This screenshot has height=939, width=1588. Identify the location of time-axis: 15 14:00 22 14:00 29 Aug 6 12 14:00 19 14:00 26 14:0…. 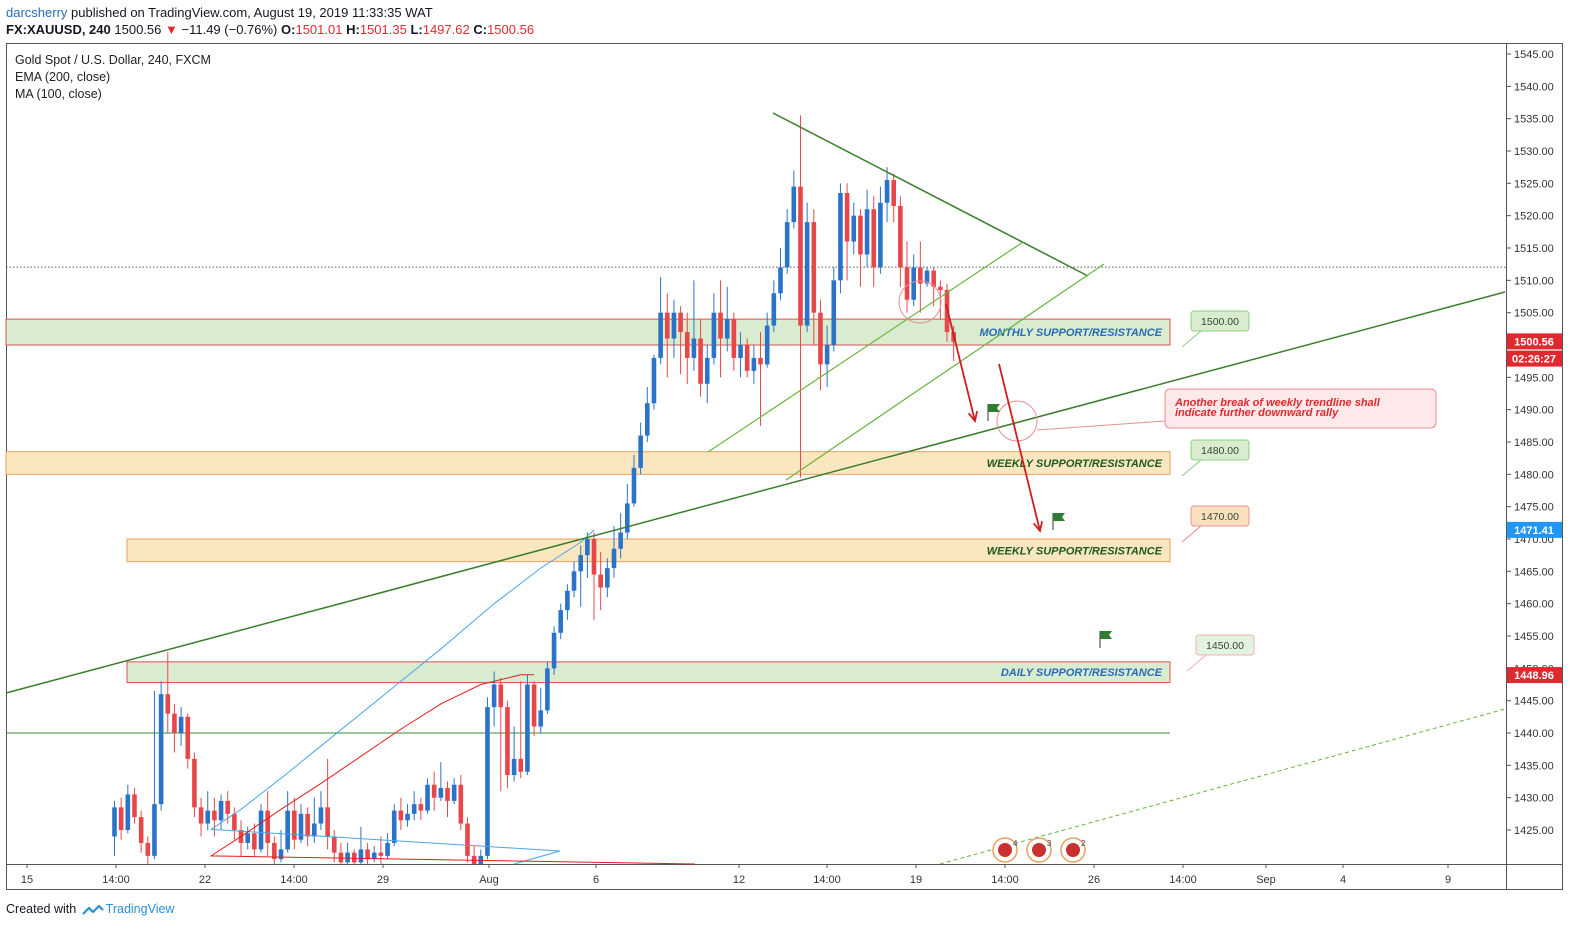
(736, 875).